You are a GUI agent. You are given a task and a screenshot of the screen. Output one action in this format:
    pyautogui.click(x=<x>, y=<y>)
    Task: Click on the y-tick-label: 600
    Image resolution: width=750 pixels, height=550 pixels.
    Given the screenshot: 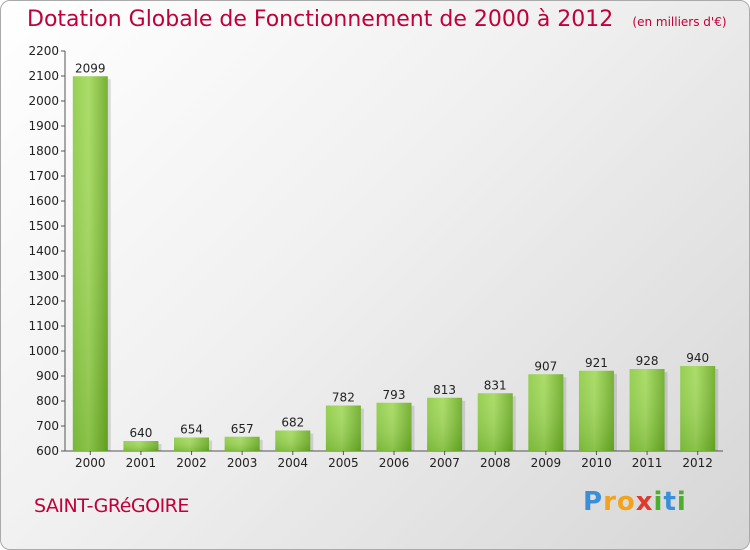 What is the action you would take?
    pyautogui.click(x=47, y=451)
    